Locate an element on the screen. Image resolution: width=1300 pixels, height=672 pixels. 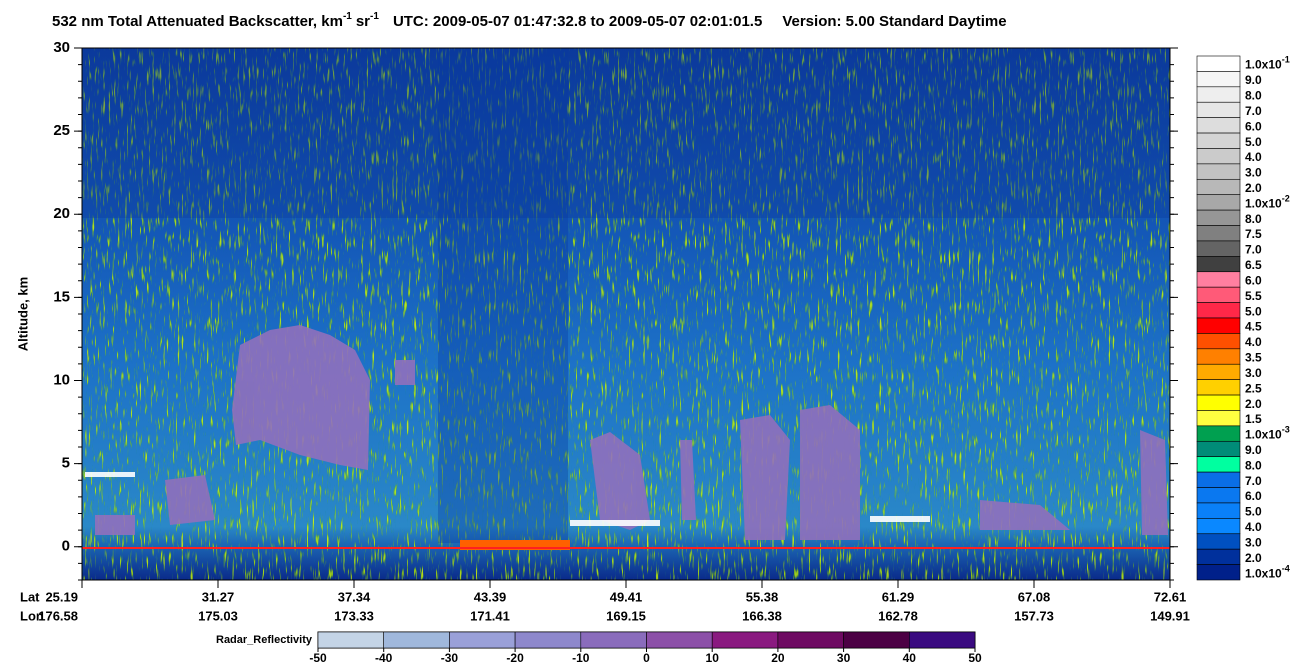
lat-label: 49.41 is located at coordinates (626, 596).